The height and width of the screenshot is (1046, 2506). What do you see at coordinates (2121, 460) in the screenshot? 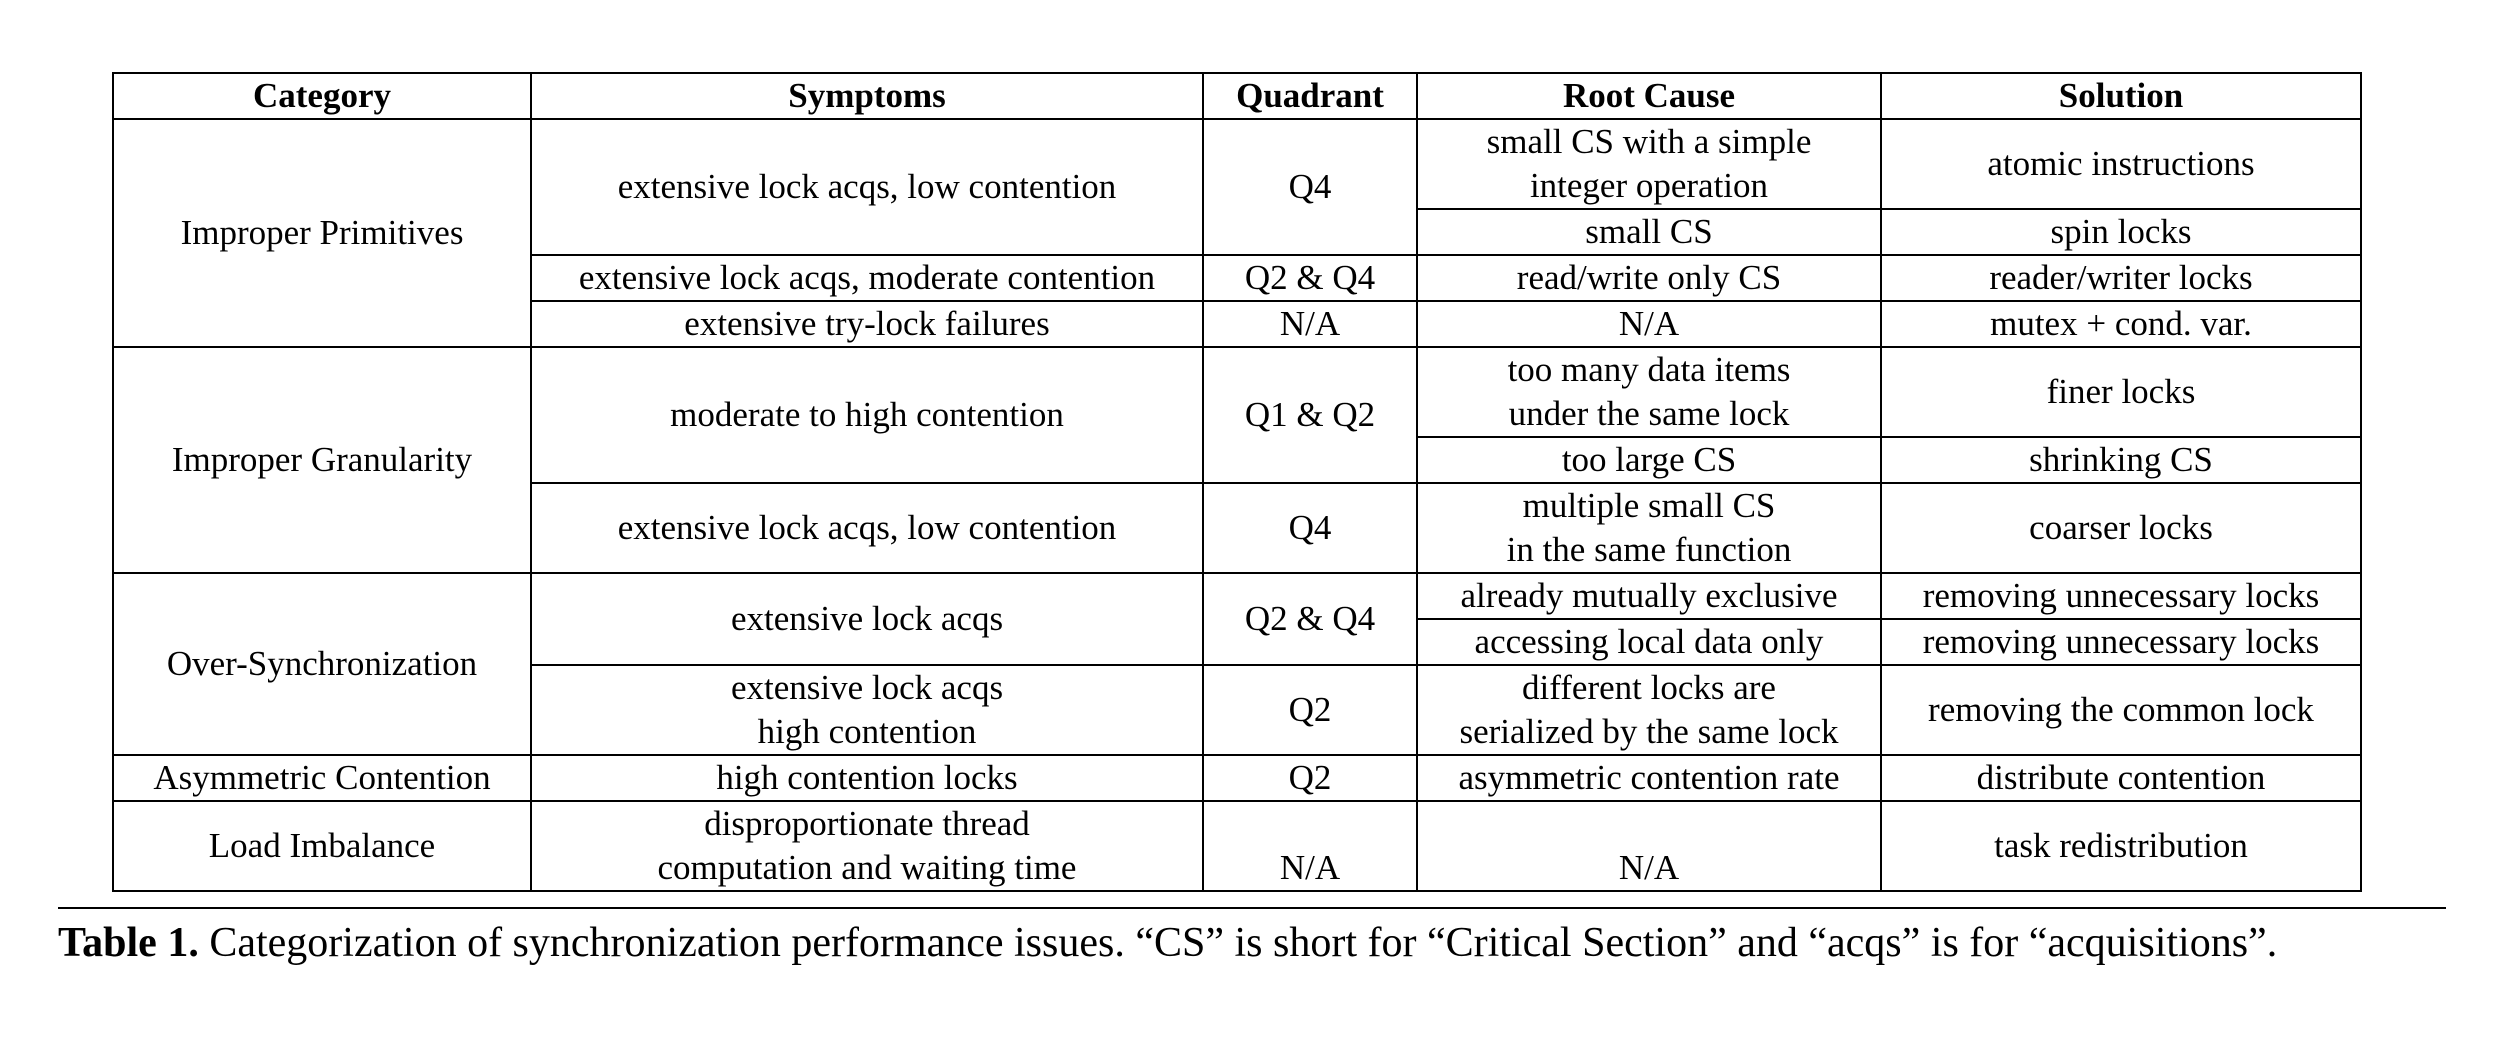
I see `solution-cell: shrinking CS` at bounding box center [2121, 460].